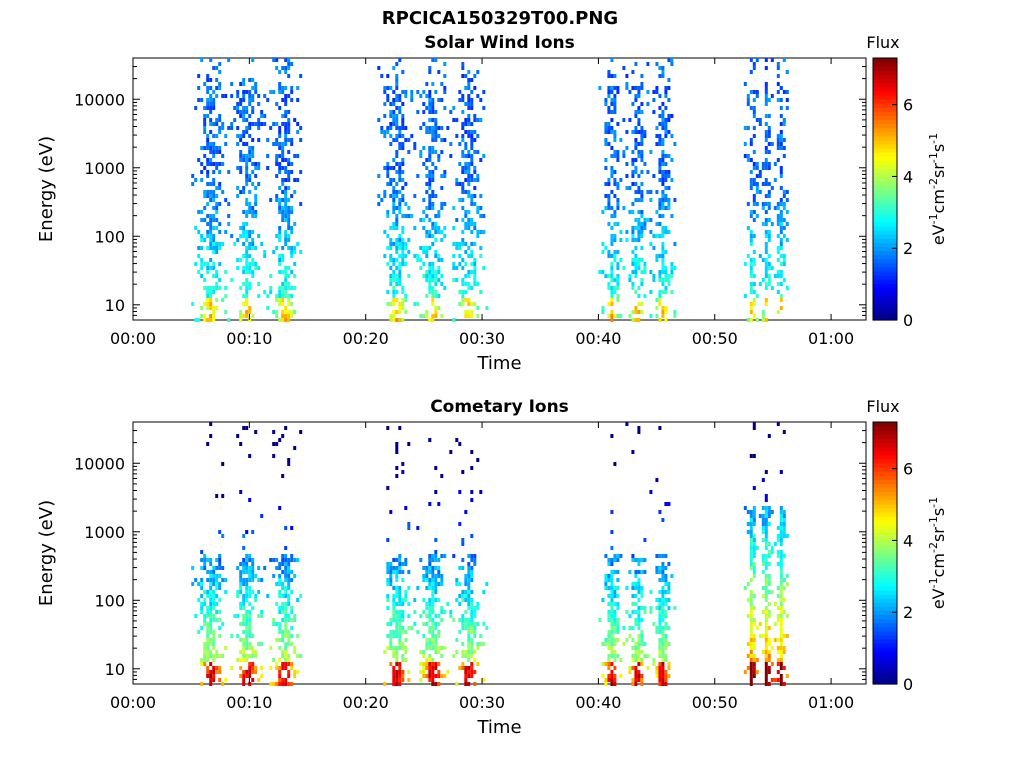 This screenshot has width=1024, height=768. What do you see at coordinates (908, 540) in the screenshot?
I see `colorbar-tick-label: 4` at bounding box center [908, 540].